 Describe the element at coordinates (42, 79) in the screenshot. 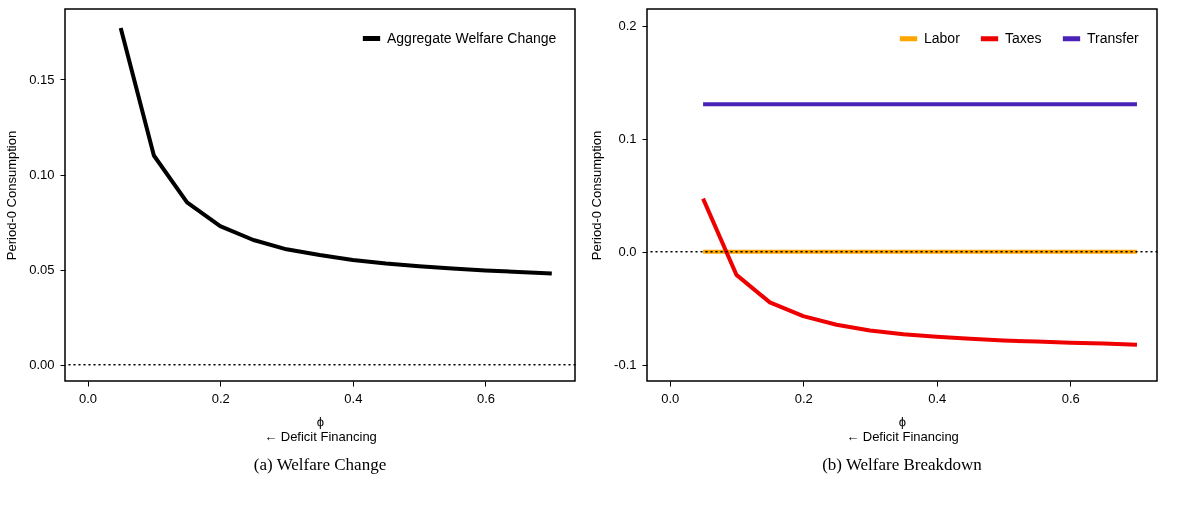

I see `y-tick-label: 0.15` at that location.